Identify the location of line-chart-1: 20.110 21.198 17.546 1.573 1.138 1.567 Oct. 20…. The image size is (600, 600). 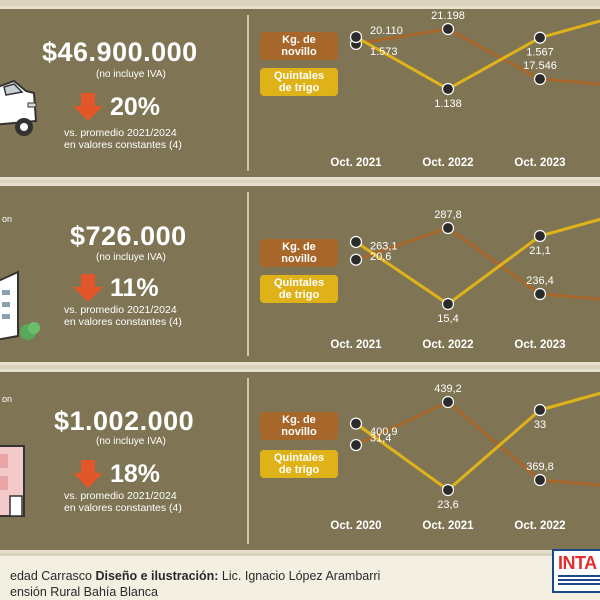
(465, 89).